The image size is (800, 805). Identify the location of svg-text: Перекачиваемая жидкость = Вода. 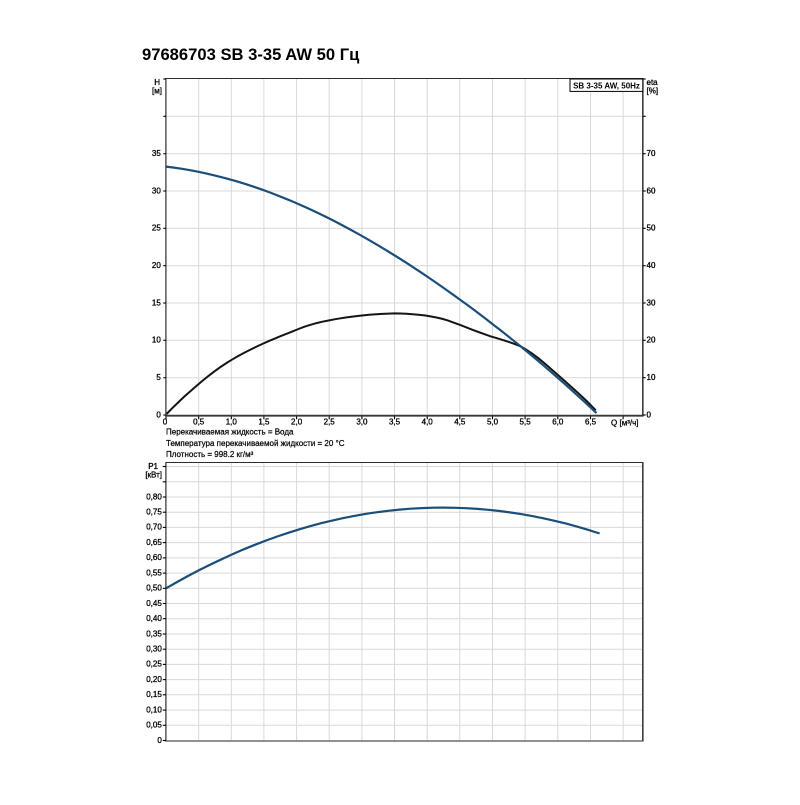
(230, 432).